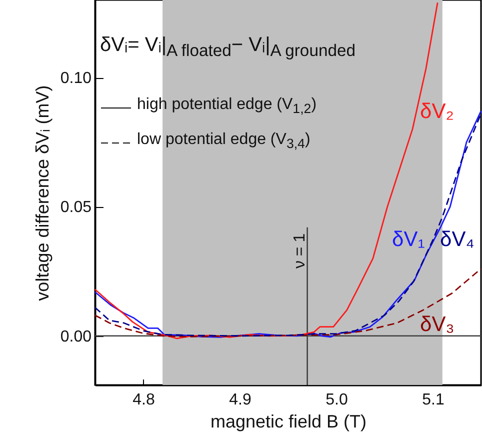  What do you see at coordinates (42, 193) in the screenshot?
I see `y-axis-title: voltage difference δVᵢ (mV)` at bounding box center [42, 193].